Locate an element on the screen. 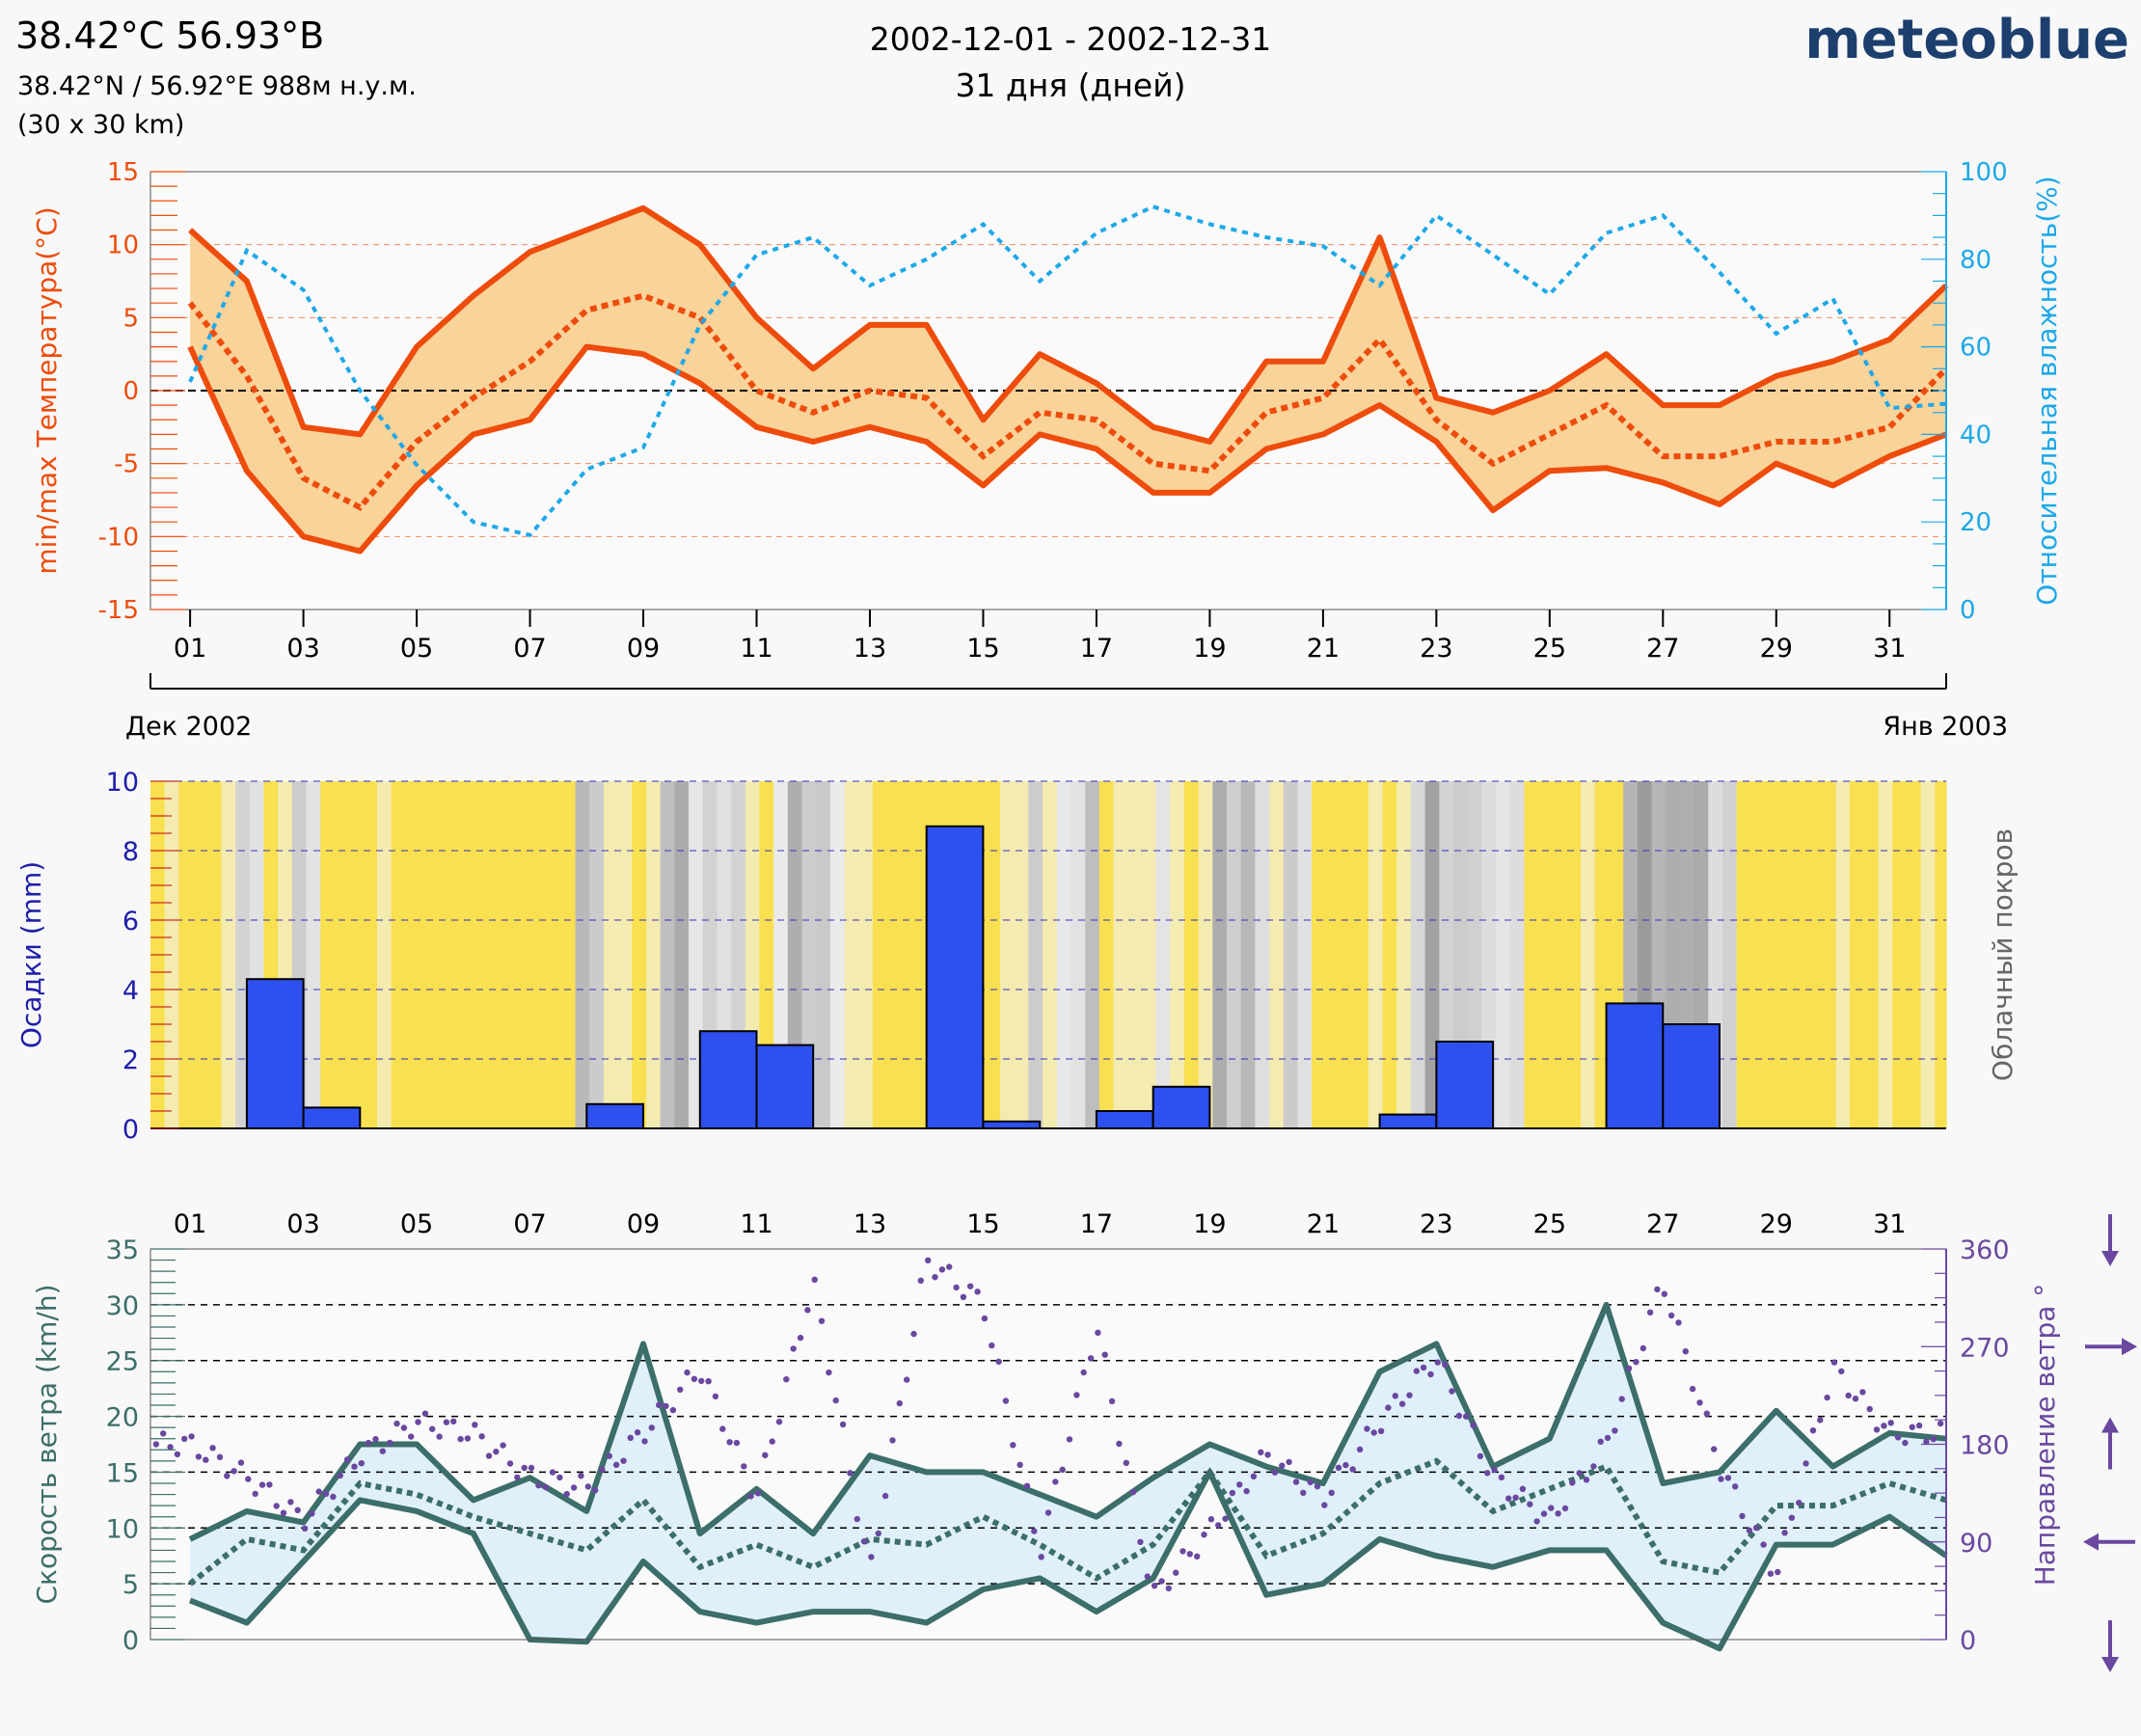 The width and height of the screenshot is (2141, 1736). date-tick-label: 13 is located at coordinates (870, 649).